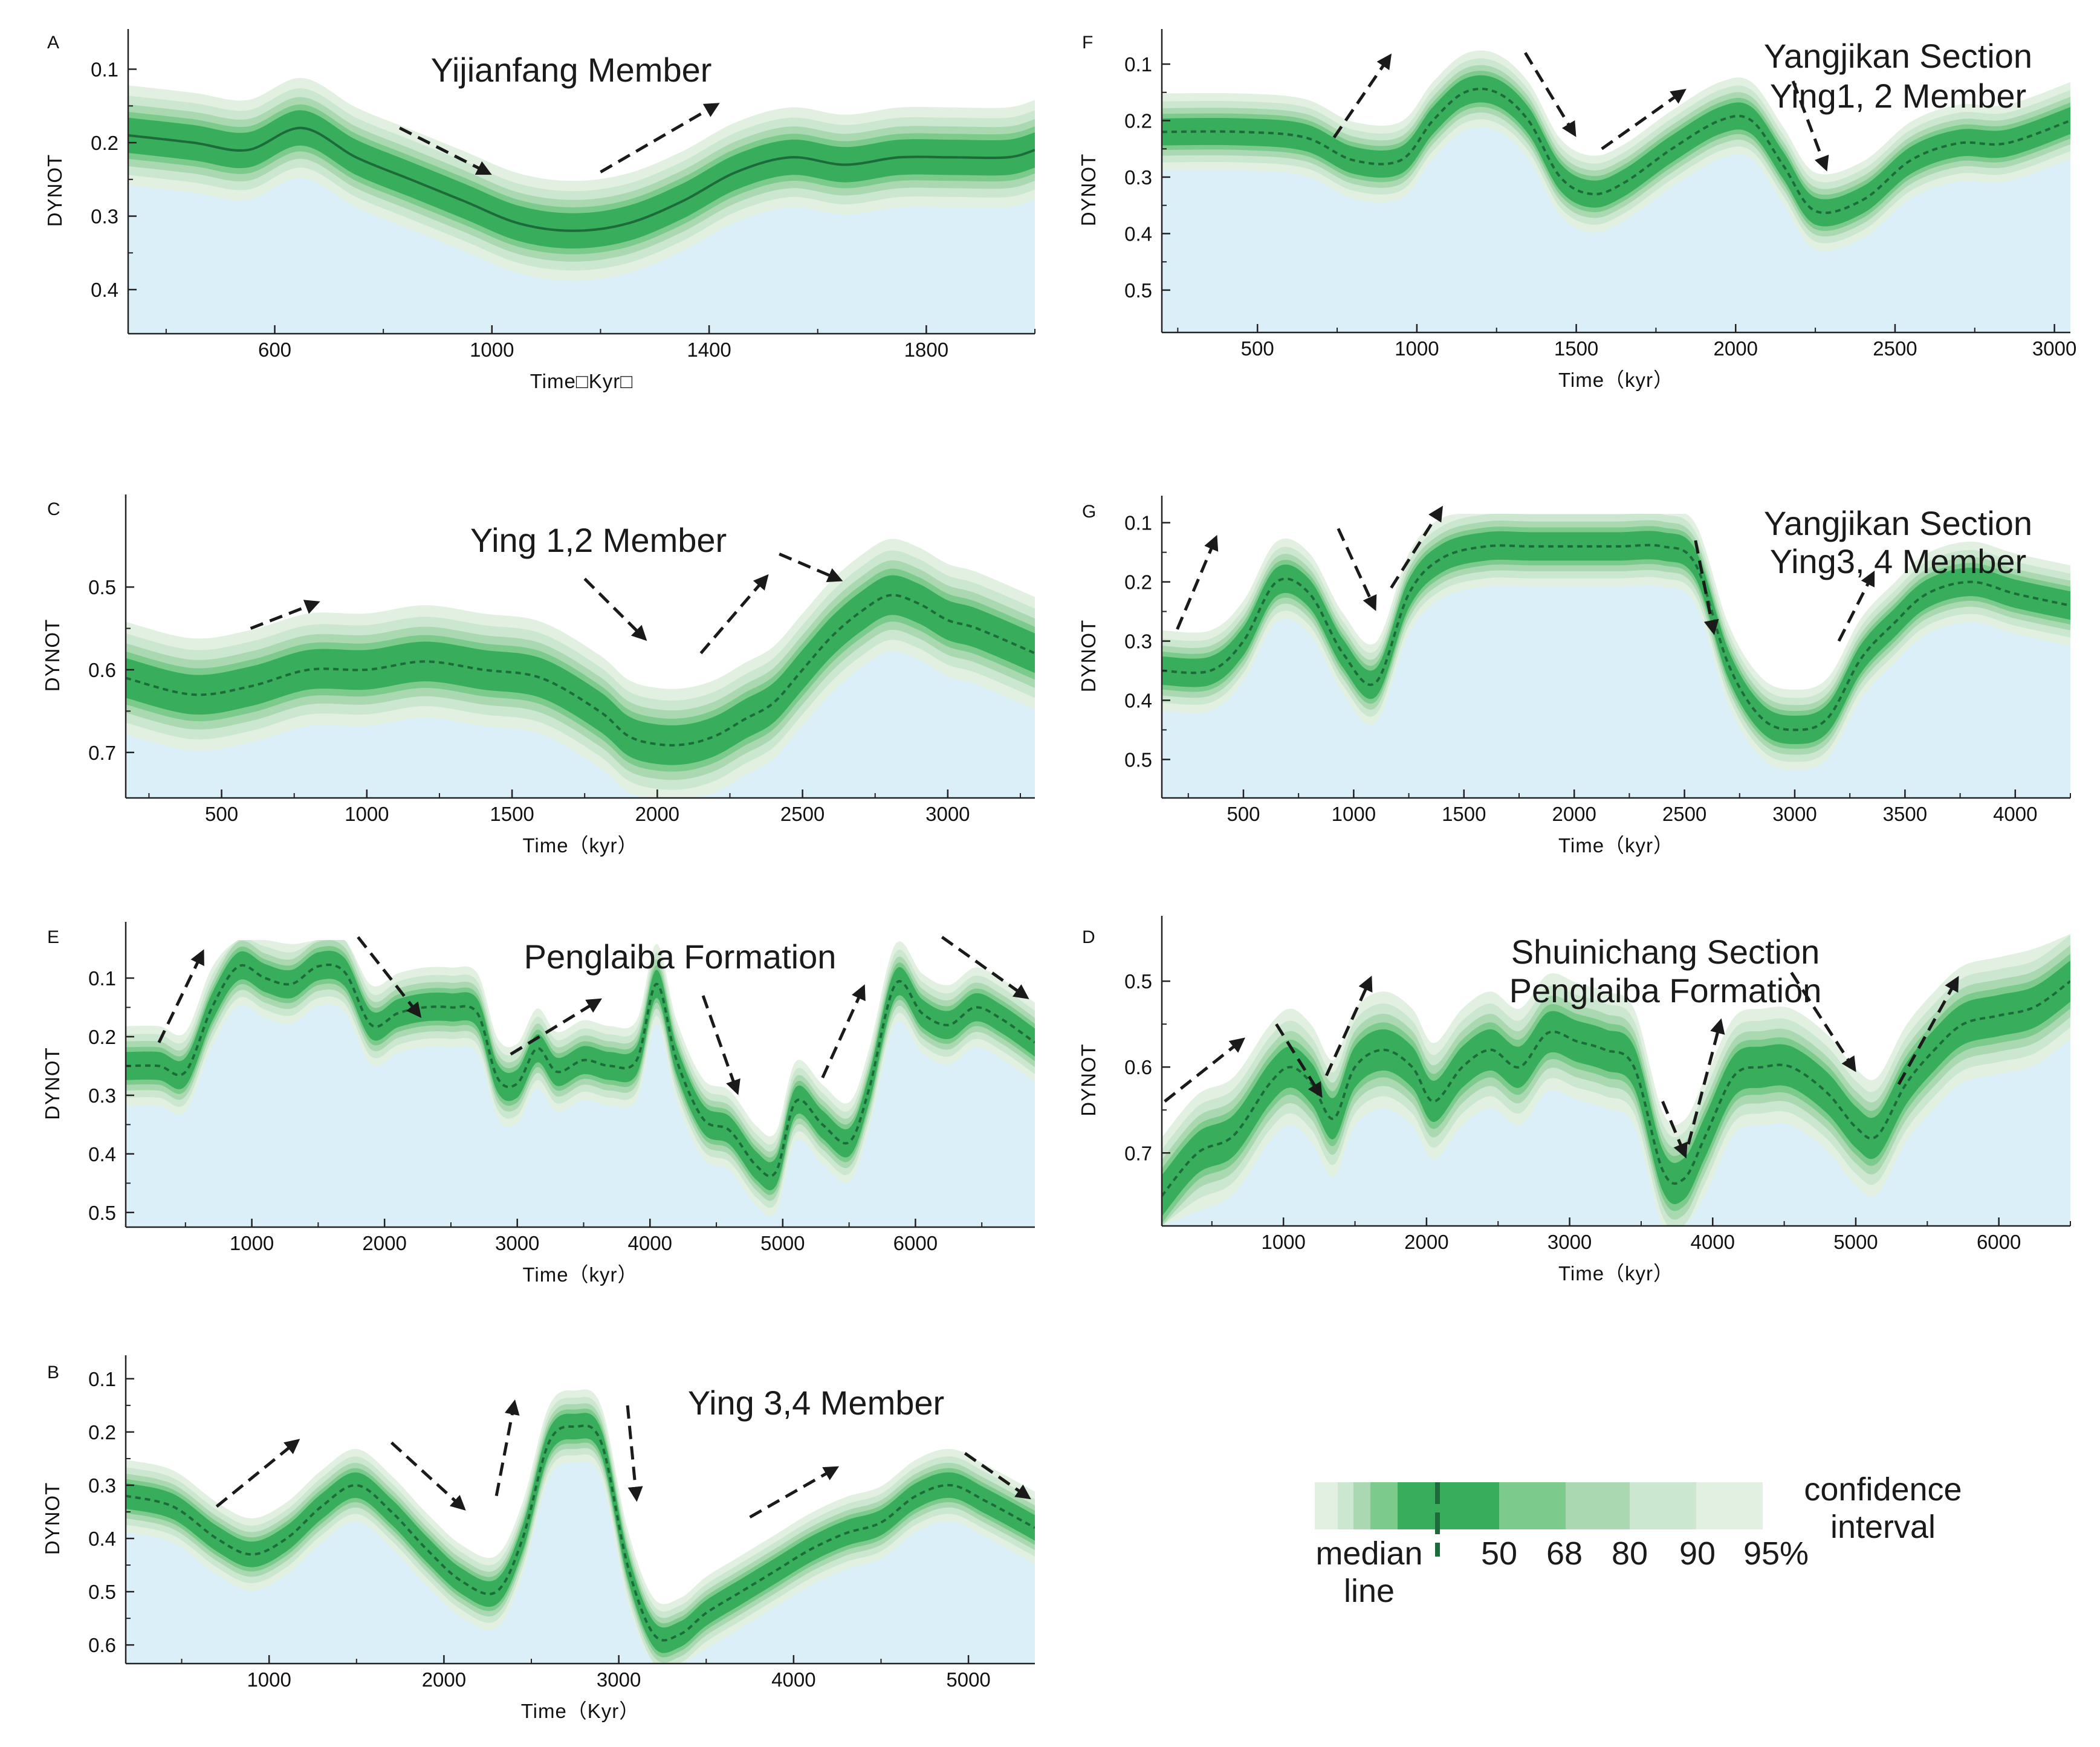  Describe the element at coordinates (1361, 1505) in the screenshot. I see `legend-swatch-80-left` at that location.